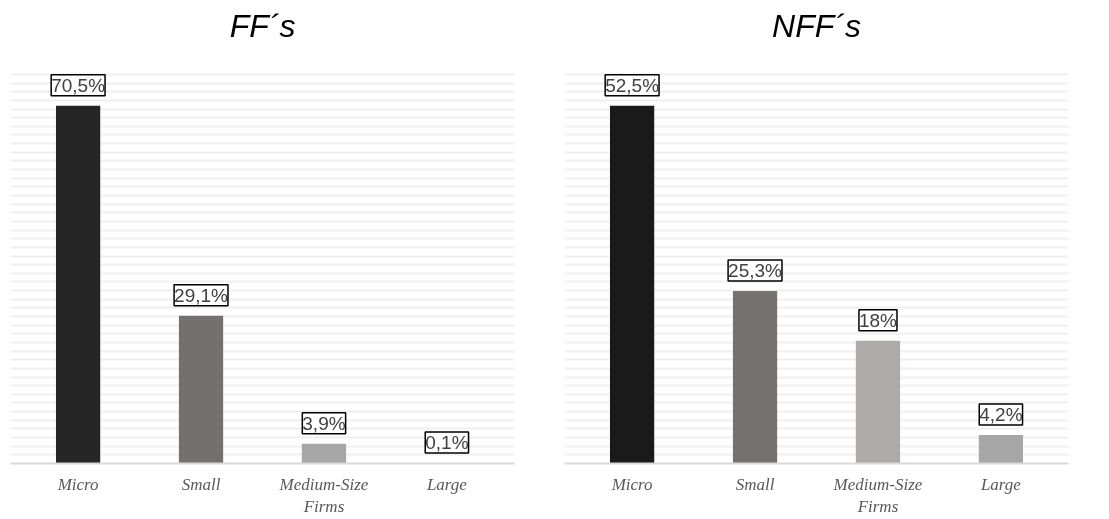 The image size is (1109, 519). Describe the element at coordinates (324, 423) in the screenshot. I see `data-label: 3,9%` at that location.